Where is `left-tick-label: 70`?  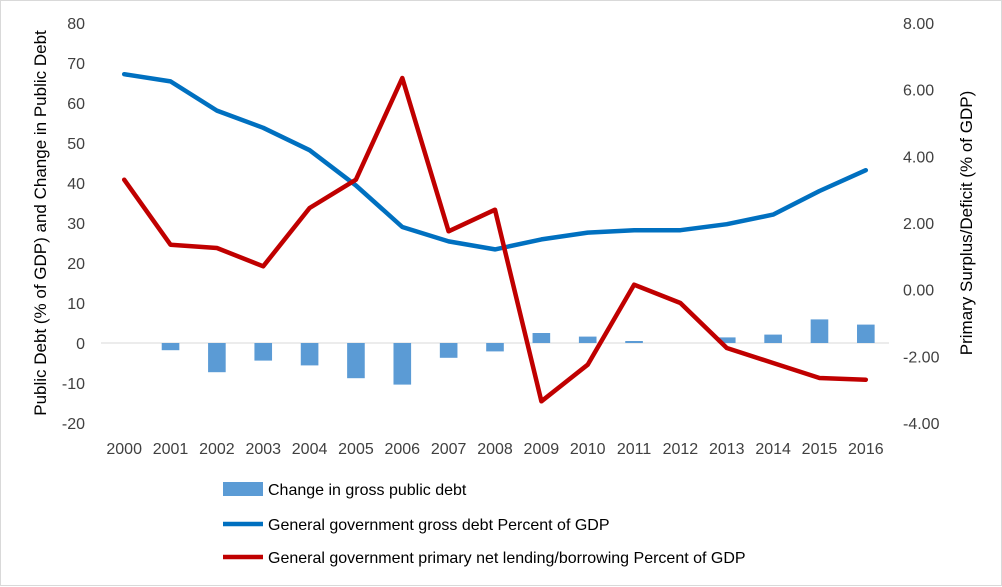 left-tick-label: 70 is located at coordinates (76, 64).